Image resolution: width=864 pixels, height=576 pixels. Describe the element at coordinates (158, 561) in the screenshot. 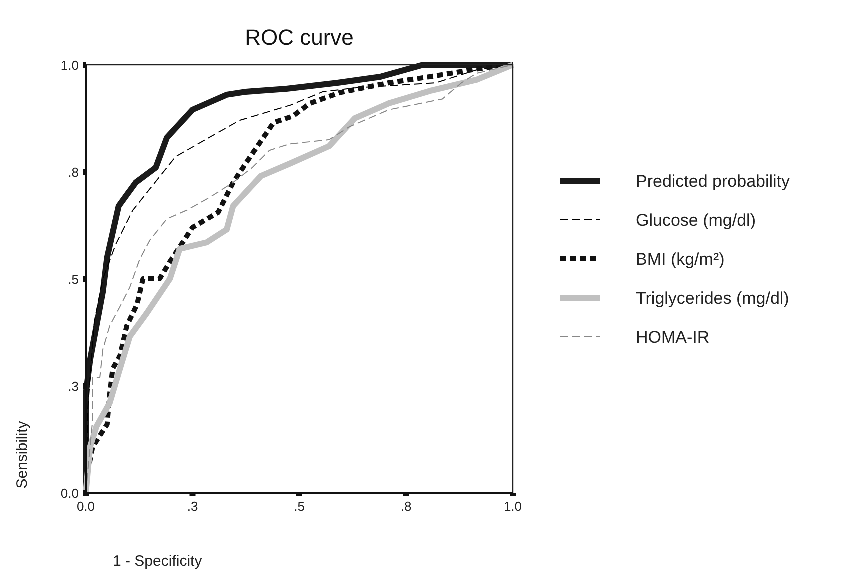

I see `x-axis-title: 1 - Specificity` at that location.